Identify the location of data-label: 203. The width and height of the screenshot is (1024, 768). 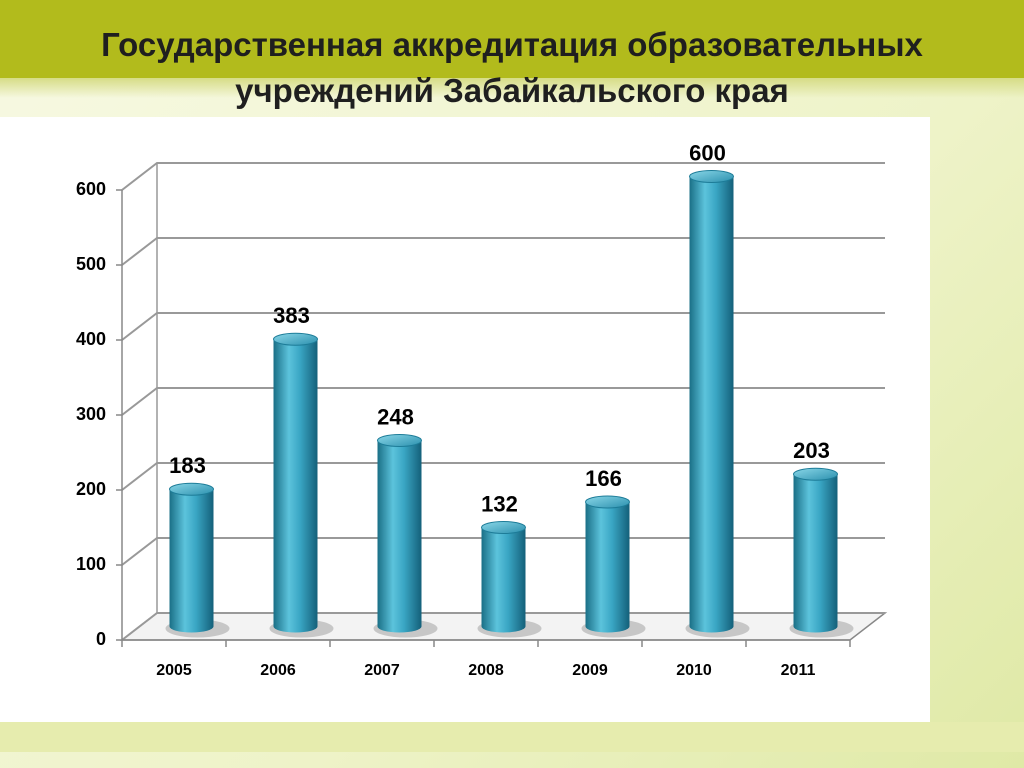
(811, 450).